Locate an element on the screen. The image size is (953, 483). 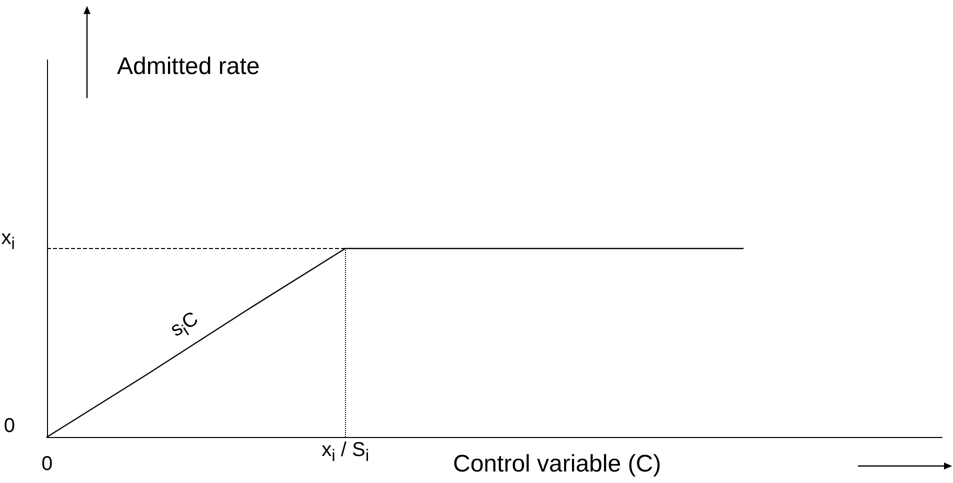
text: 0 is located at coordinates (8, 426).